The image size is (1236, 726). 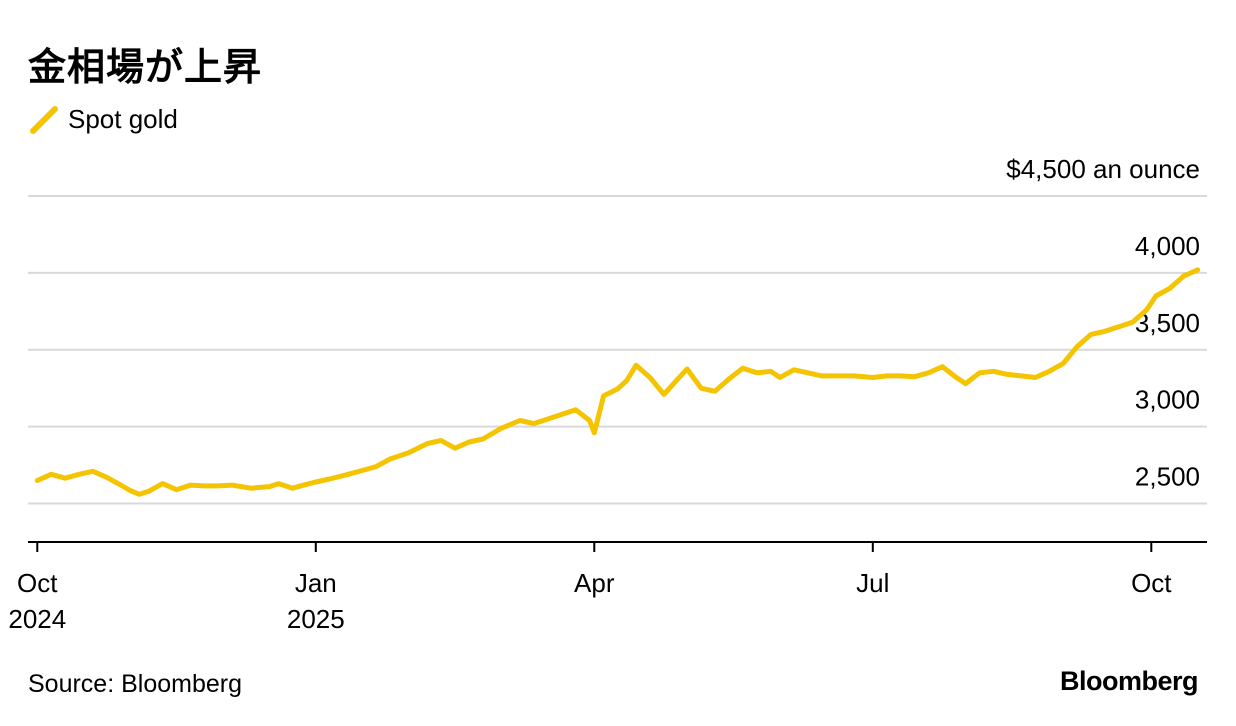 What do you see at coordinates (1103, 169) in the screenshot?
I see `y-tick-label: $4,500 an ounce` at bounding box center [1103, 169].